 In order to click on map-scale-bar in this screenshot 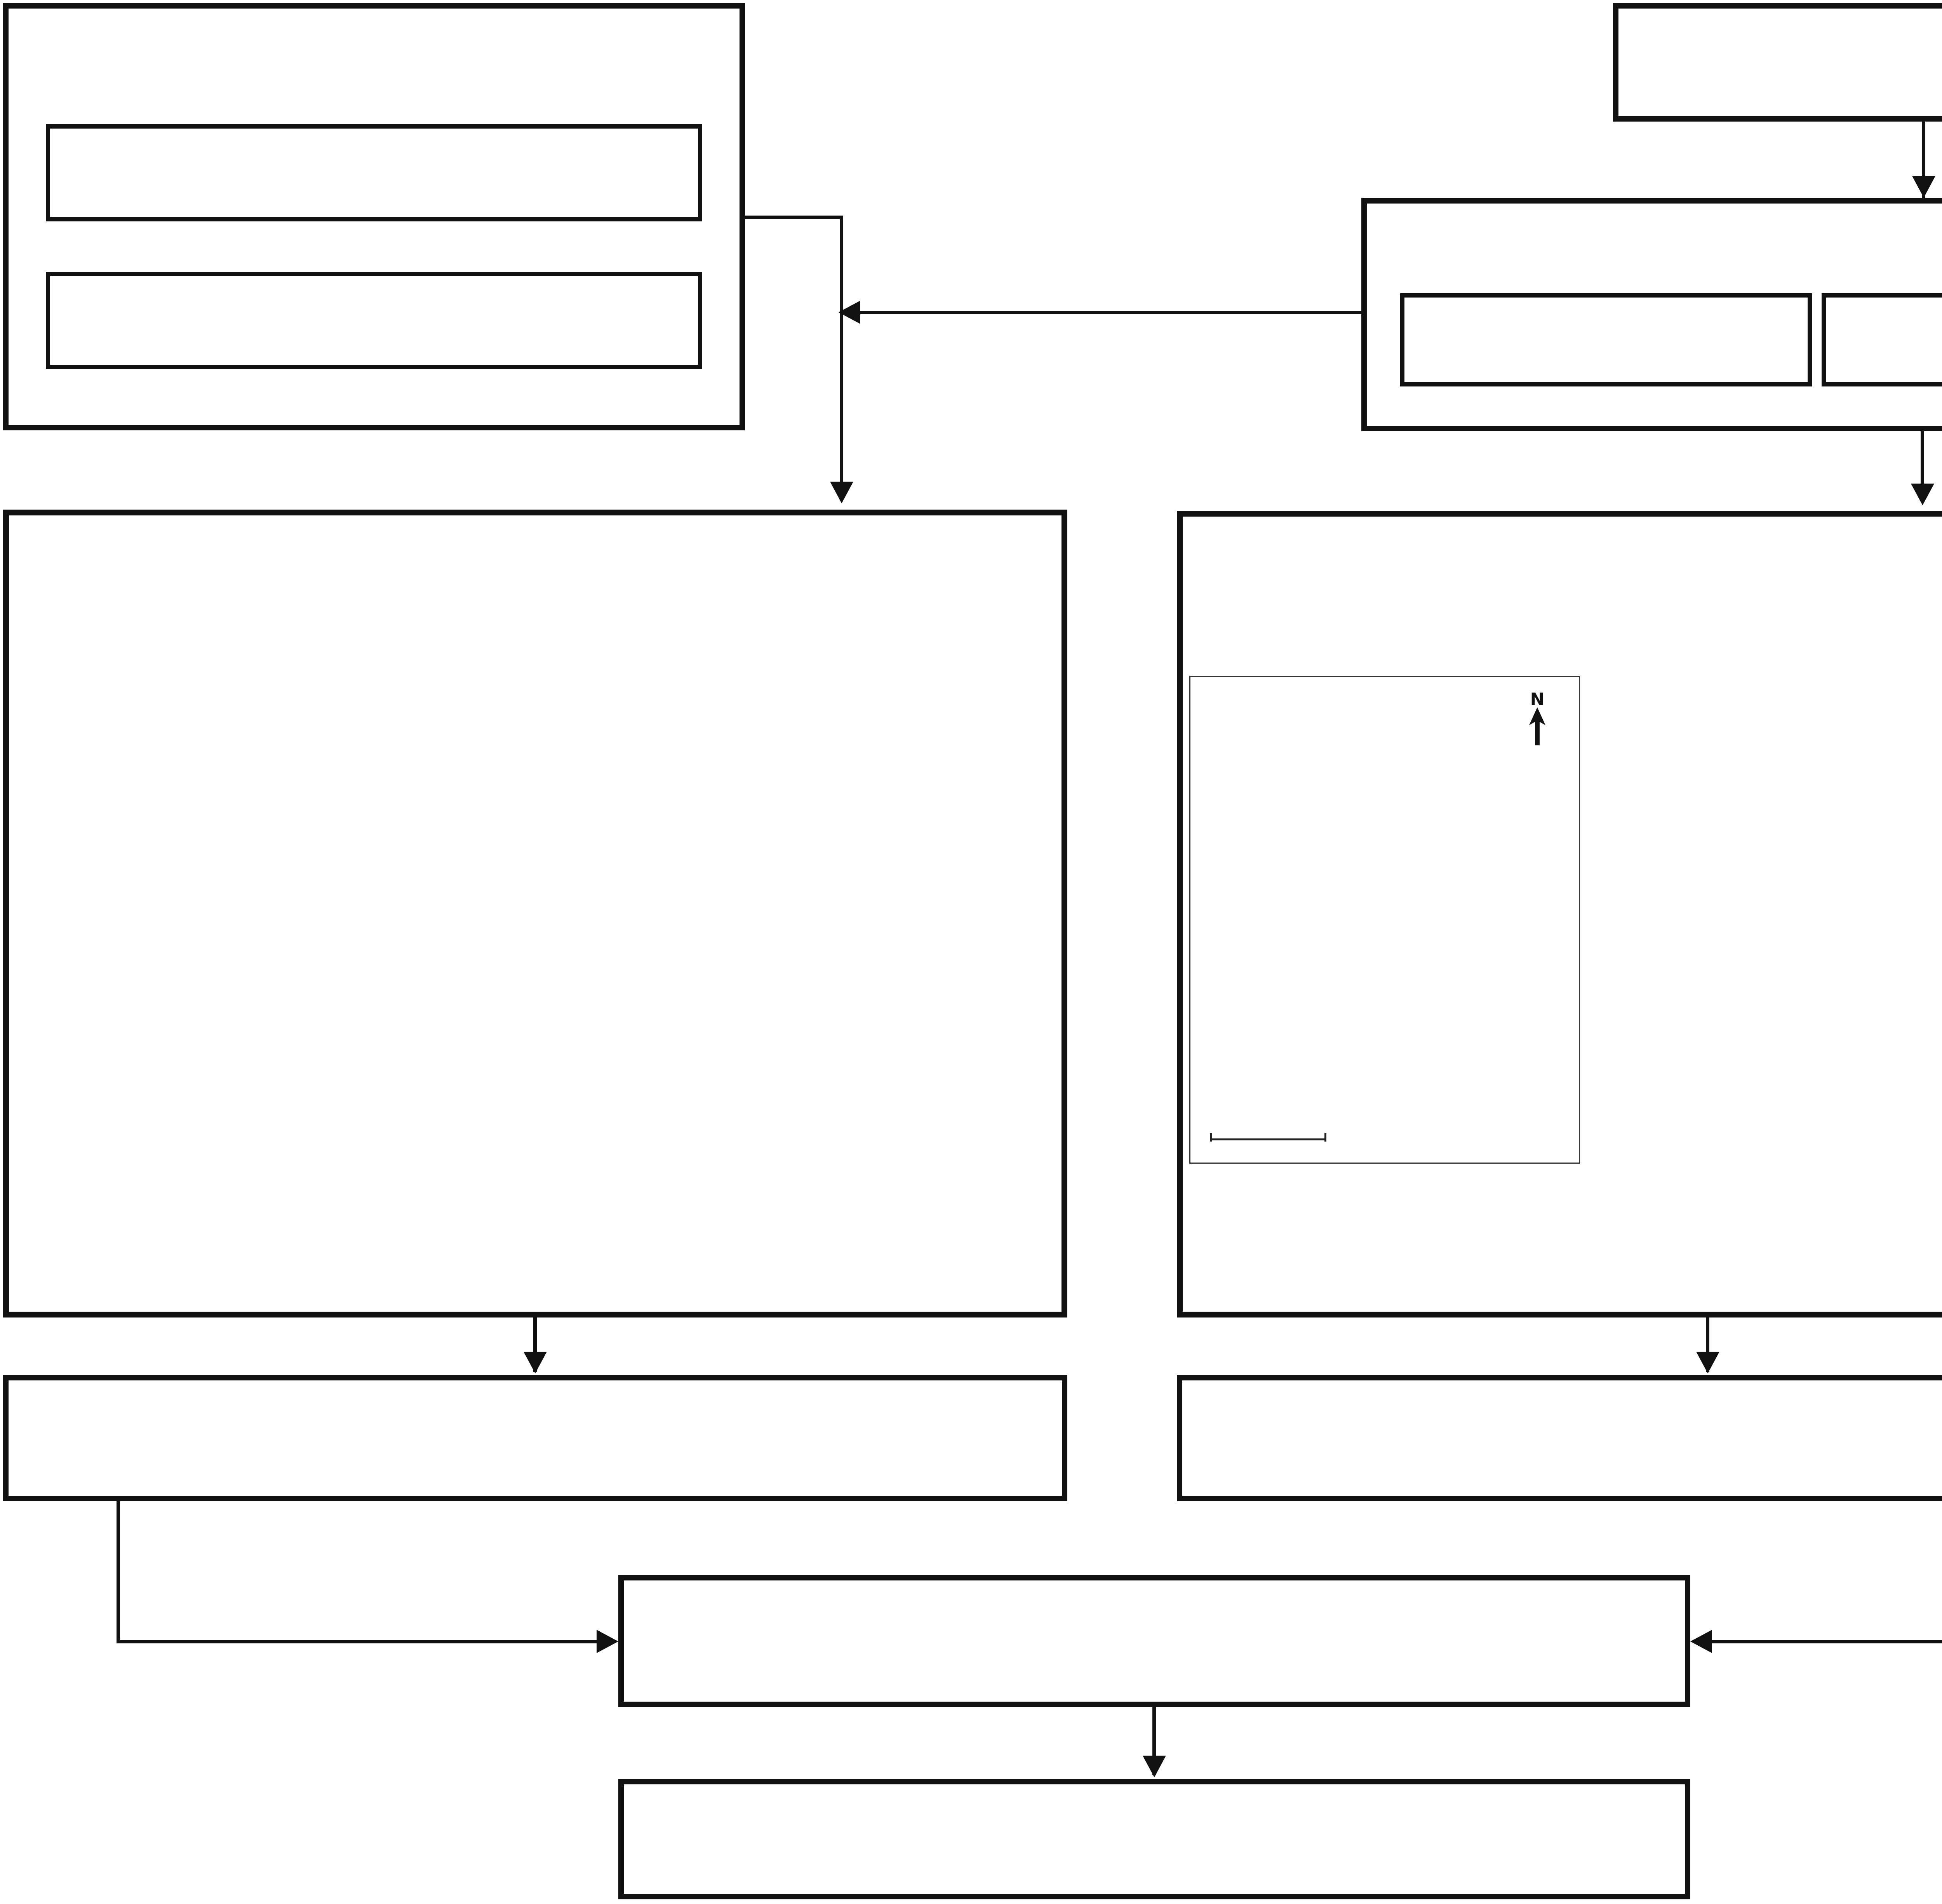, I will do `click(1270, 1136)`.